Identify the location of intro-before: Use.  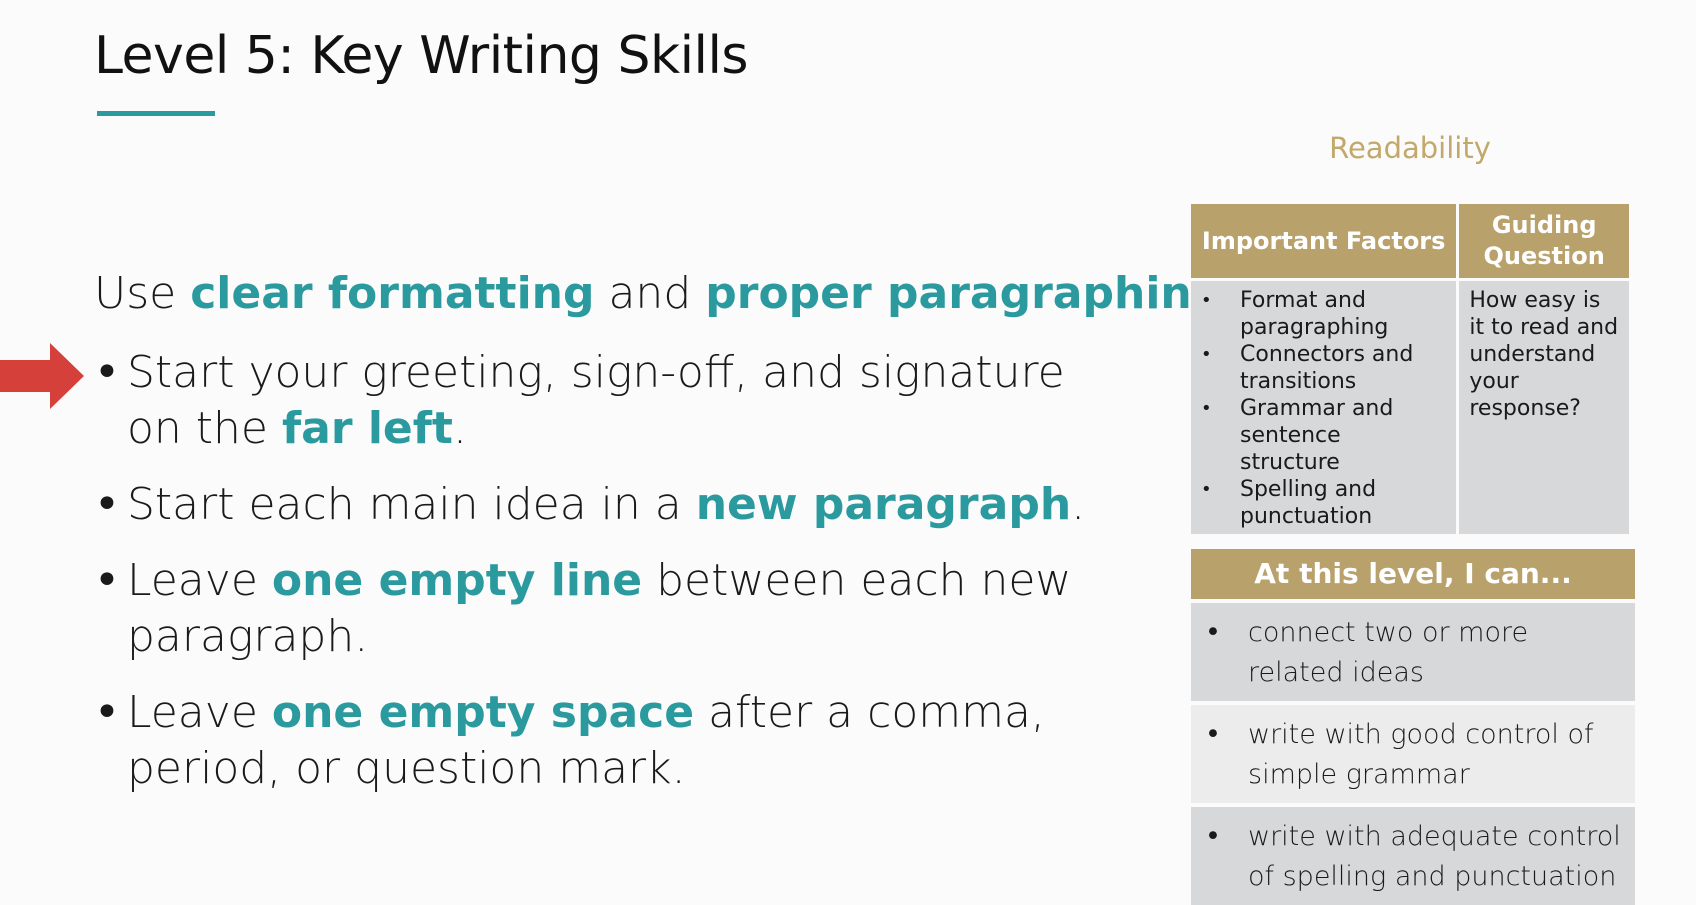
(142, 293).